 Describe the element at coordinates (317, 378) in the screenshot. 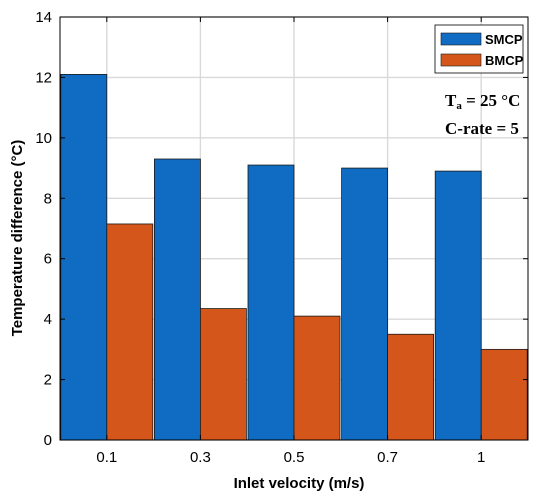

I see `bar-bmcp-0.5` at that location.